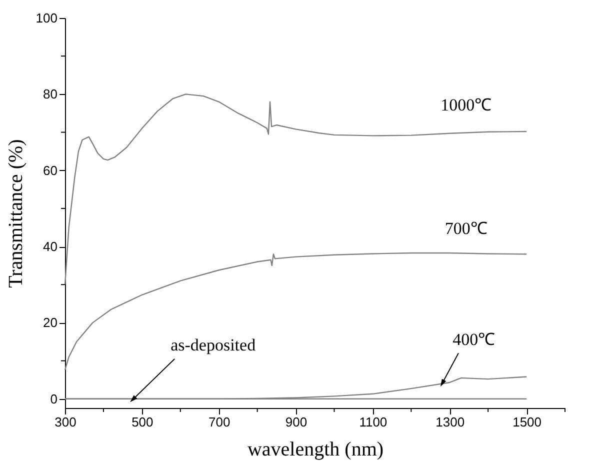 This screenshot has height=471, width=601. Describe the element at coordinates (50, 170) in the screenshot. I see `y-tick-label: 60` at that location.